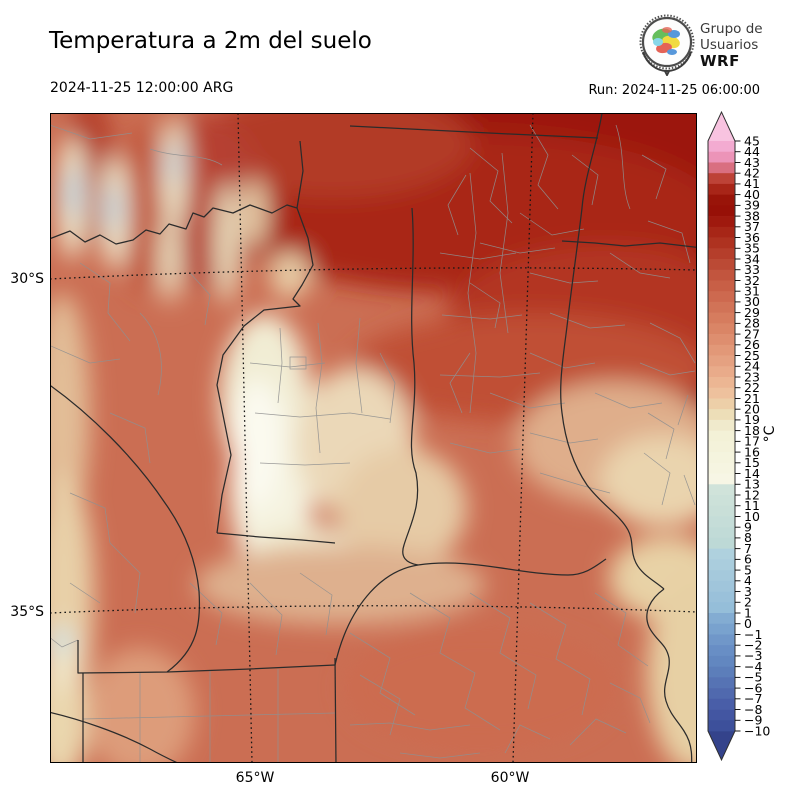 The height and width of the screenshot is (800, 800). Describe the element at coordinates (752, 301) in the screenshot. I see `colorbar-tick-label: 30` at that location.